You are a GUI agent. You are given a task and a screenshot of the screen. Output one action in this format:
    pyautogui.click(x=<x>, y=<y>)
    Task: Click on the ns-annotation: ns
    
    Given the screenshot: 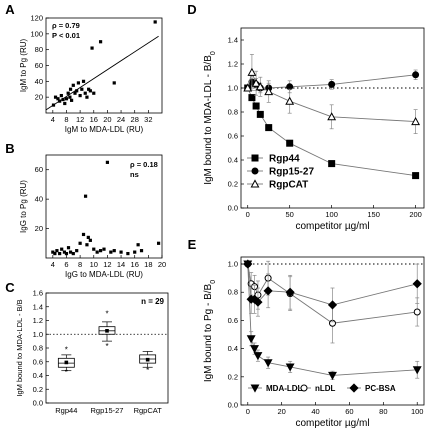 What is the action you would take?
    pyautogui.click(x=134, y=174)
    